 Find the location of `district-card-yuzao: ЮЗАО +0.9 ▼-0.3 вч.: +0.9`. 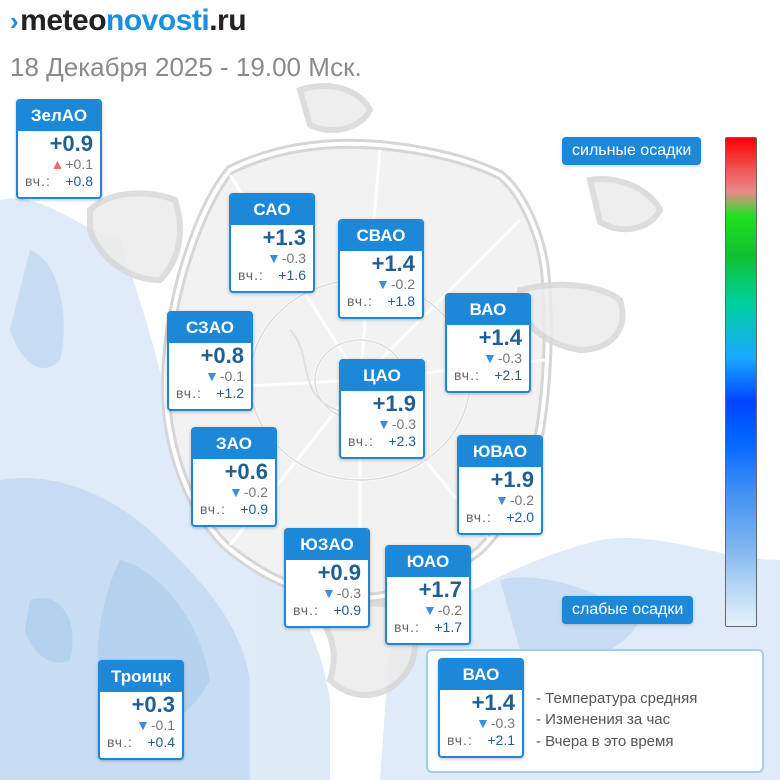

district-card-yuzao: ЮЗАО +0.9 ▼-0.3 вч.: +0.9 is located at coordinates (327, 578).